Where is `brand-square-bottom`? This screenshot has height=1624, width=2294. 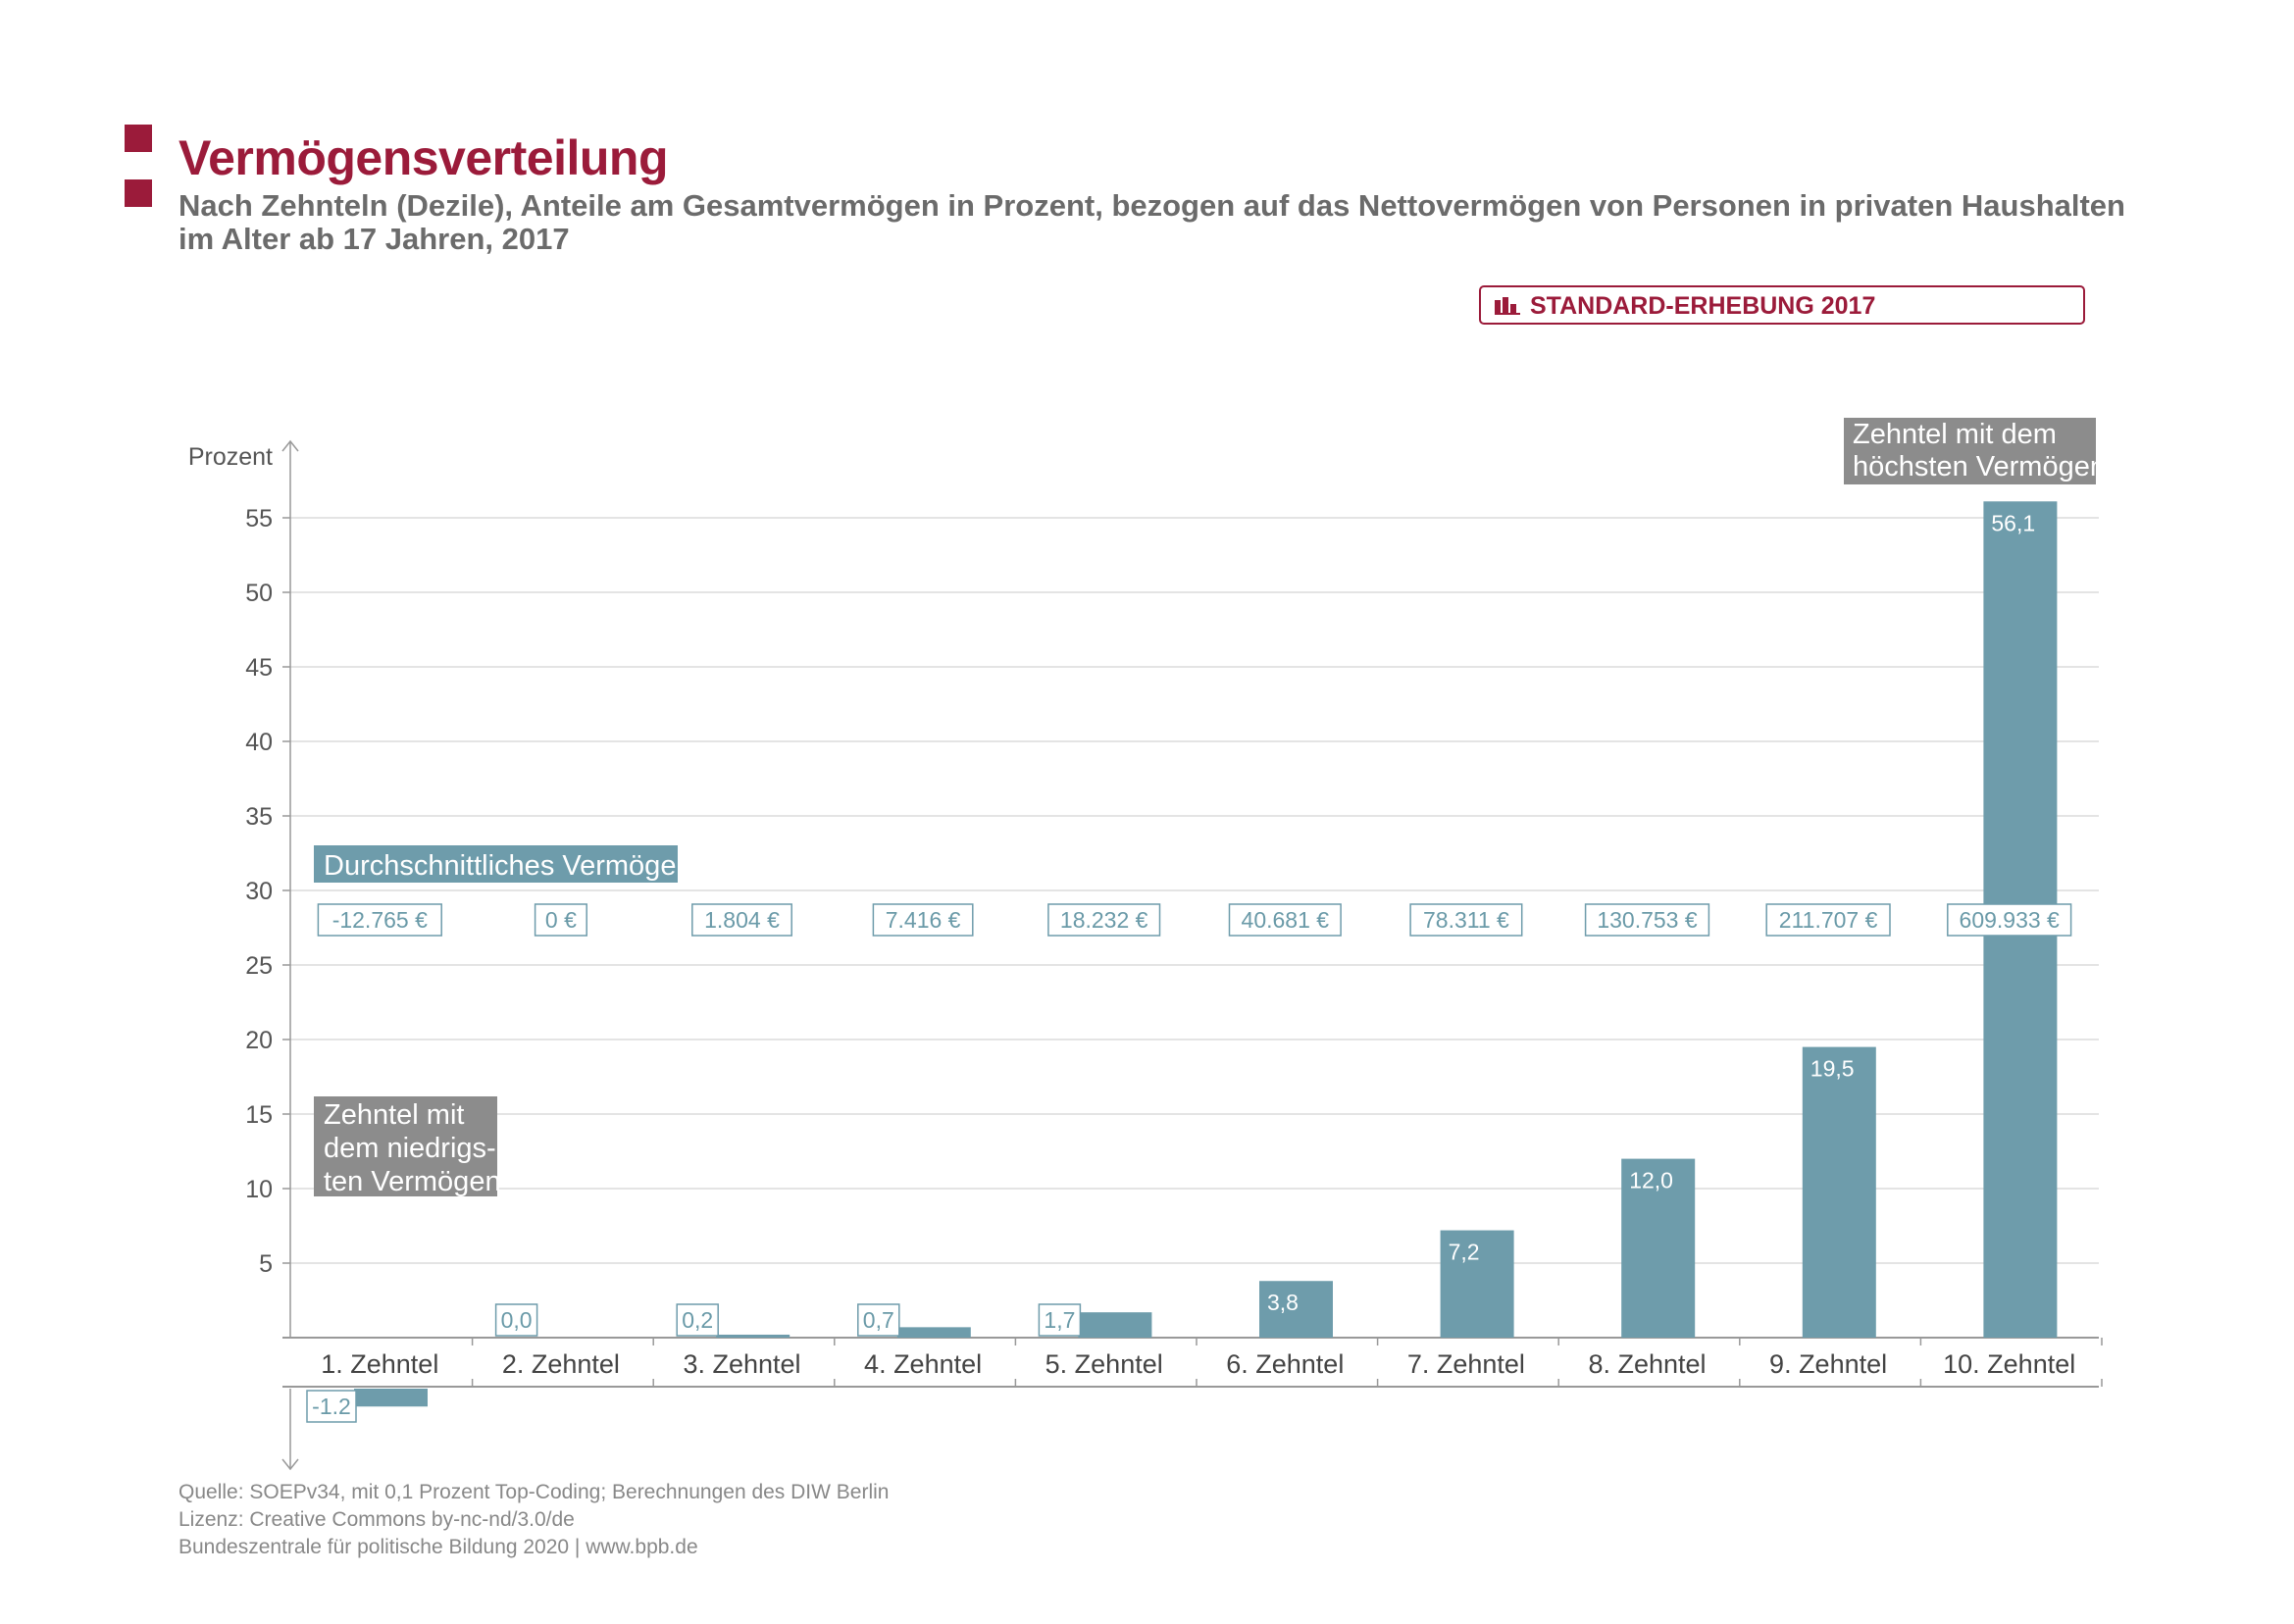 brand-square-bottom is located at coordinates (138, 193).